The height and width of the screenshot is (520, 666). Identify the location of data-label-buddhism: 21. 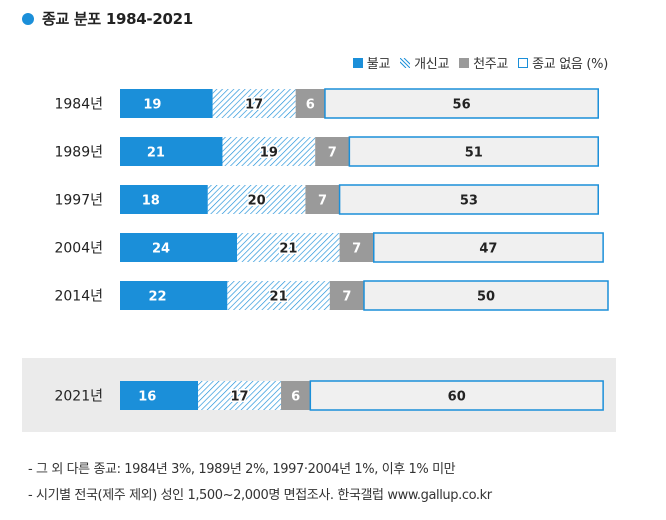
(156, 153).